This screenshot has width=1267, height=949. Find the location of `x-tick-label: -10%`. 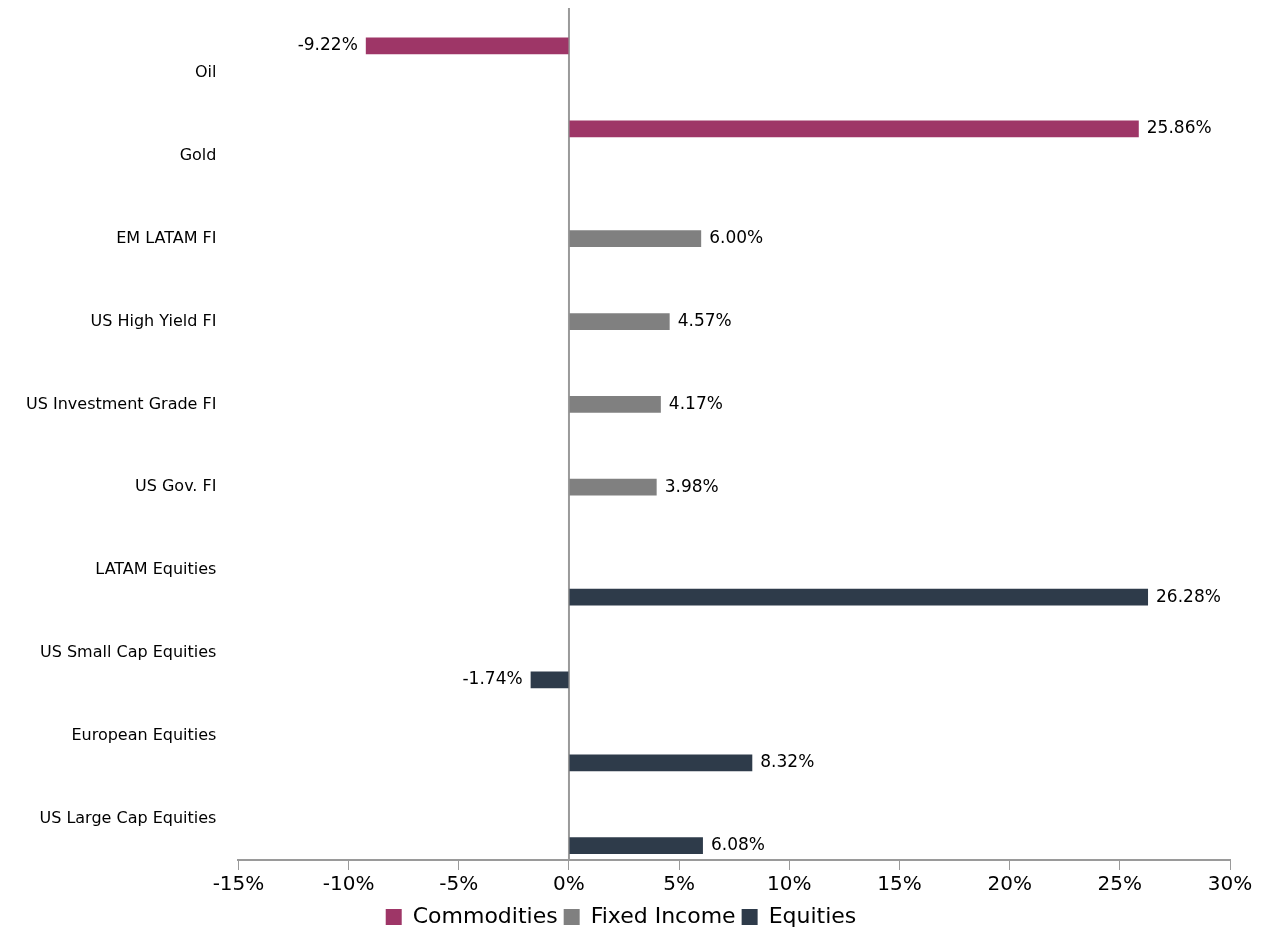

x-tick-label: -10% is located at coordinates (348, 883).